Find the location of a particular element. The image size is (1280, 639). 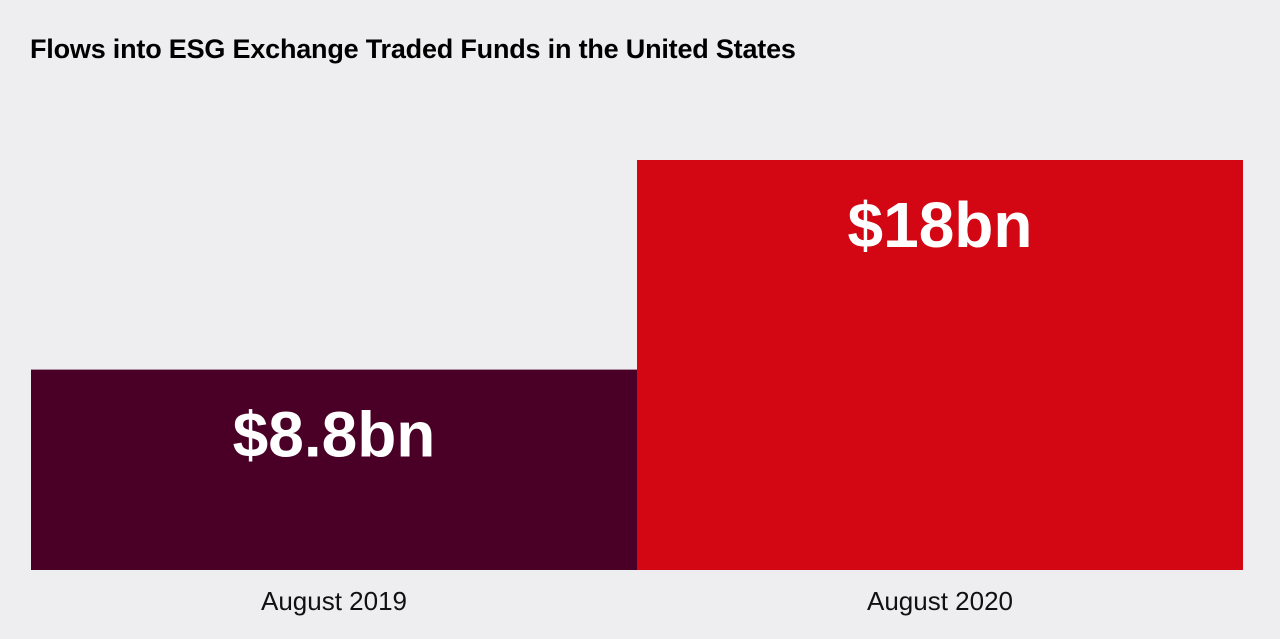

category-label-1: August 2019 is located at coordinates (334, 601).